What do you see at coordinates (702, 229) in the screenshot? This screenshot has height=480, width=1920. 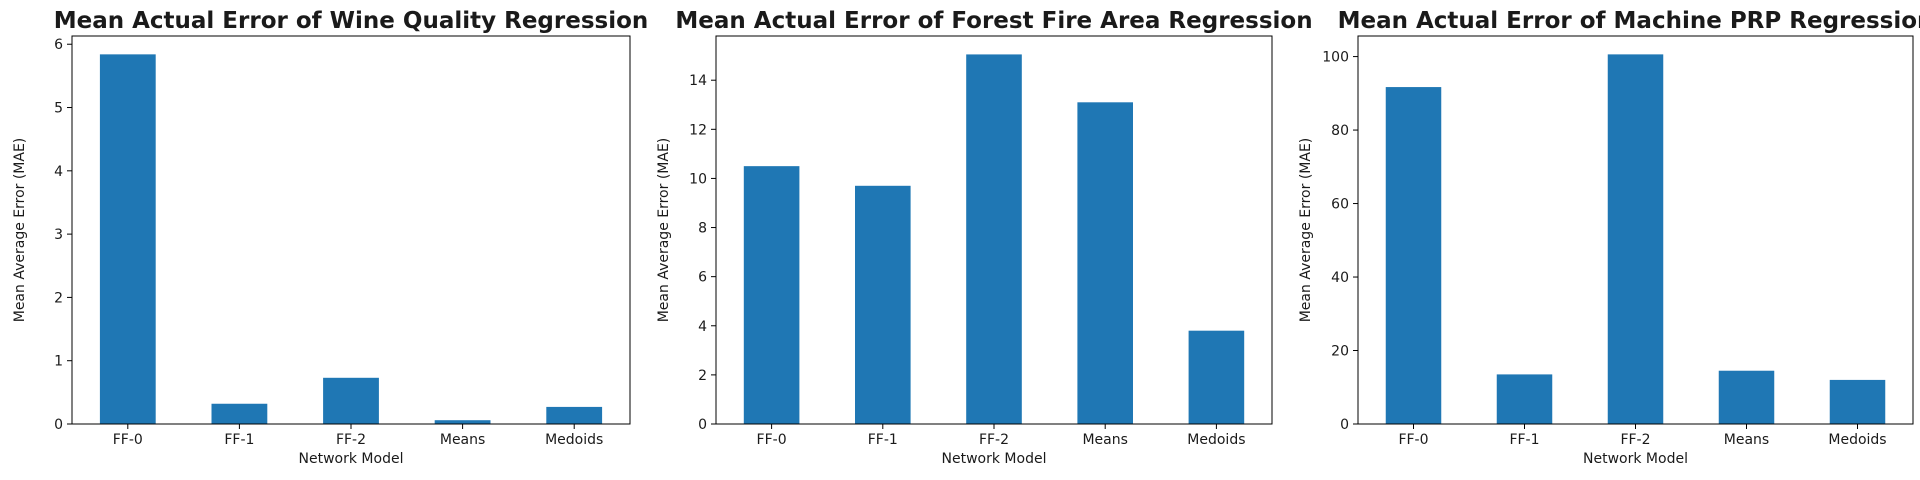 I see `y-tick-label: 8` at bounding box center [702, 229].